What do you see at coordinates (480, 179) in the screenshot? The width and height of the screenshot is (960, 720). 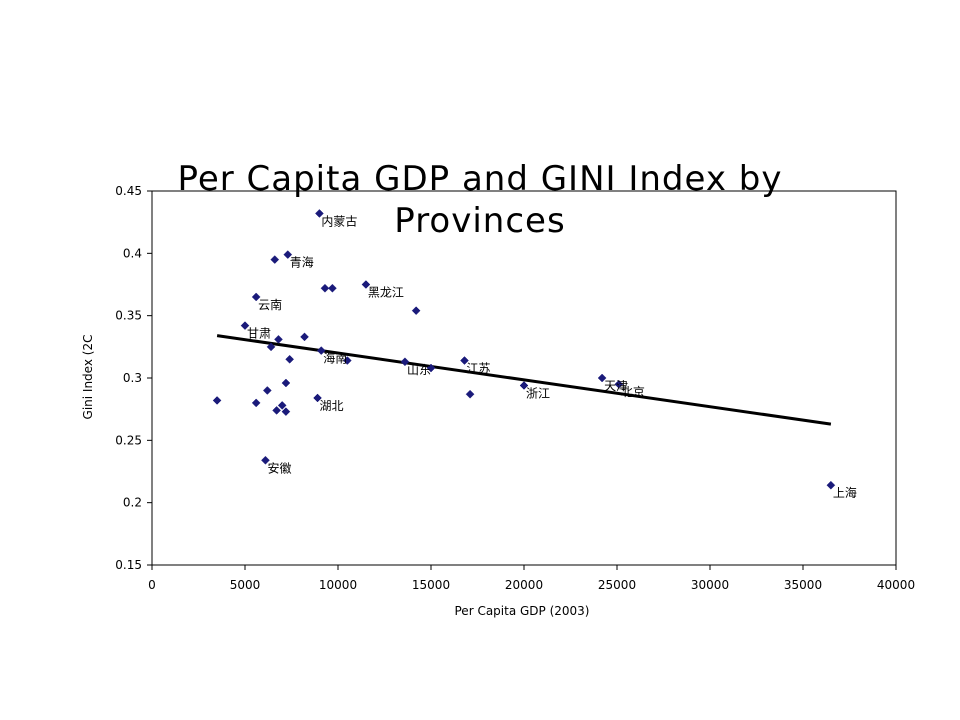 I see `chart-title-line-1: Per Capita GDP and GINI Index by` at bounding box center [480, 179].